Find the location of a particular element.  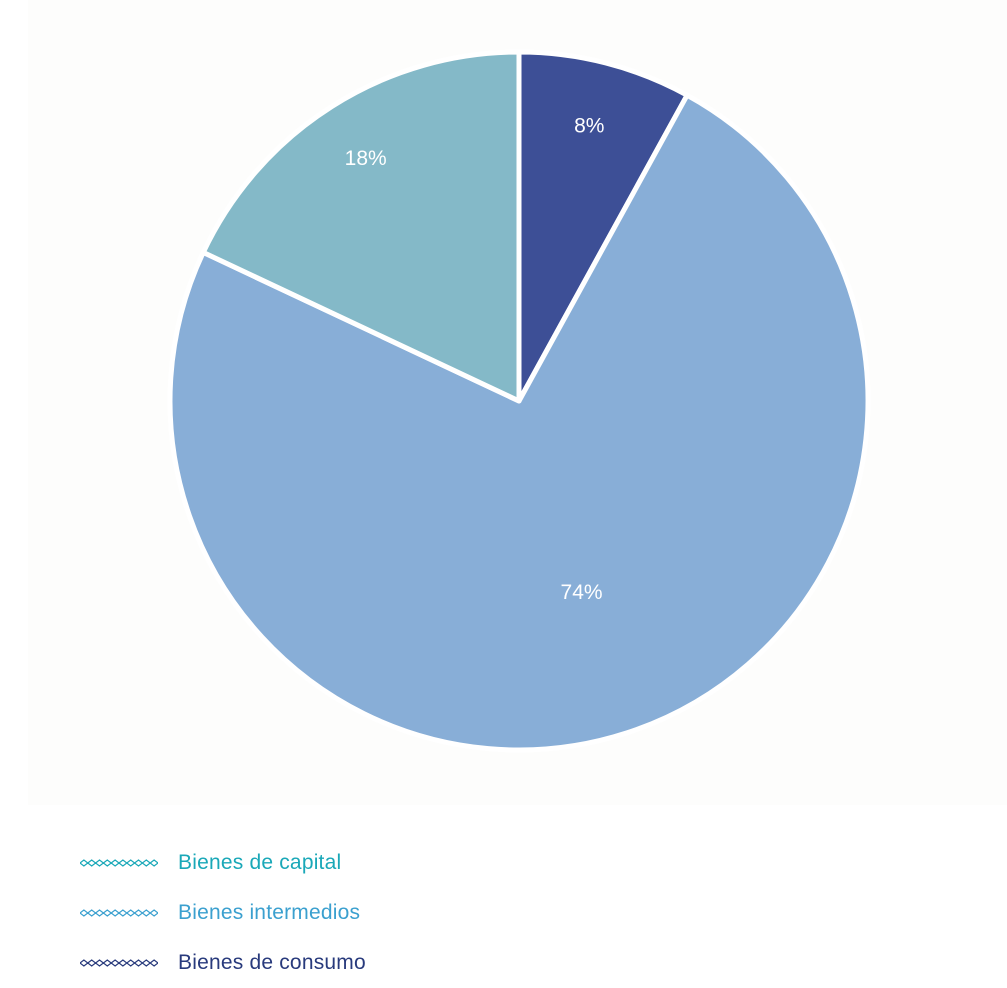

pie-slice-bienes-de-capital is located at coordinates (361, 226).